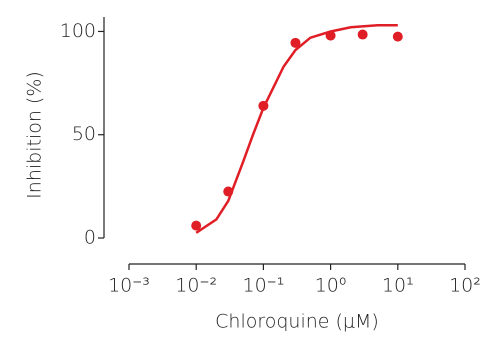  I want to click on x-tick-label: 10⁻¹, so click(263, 286).